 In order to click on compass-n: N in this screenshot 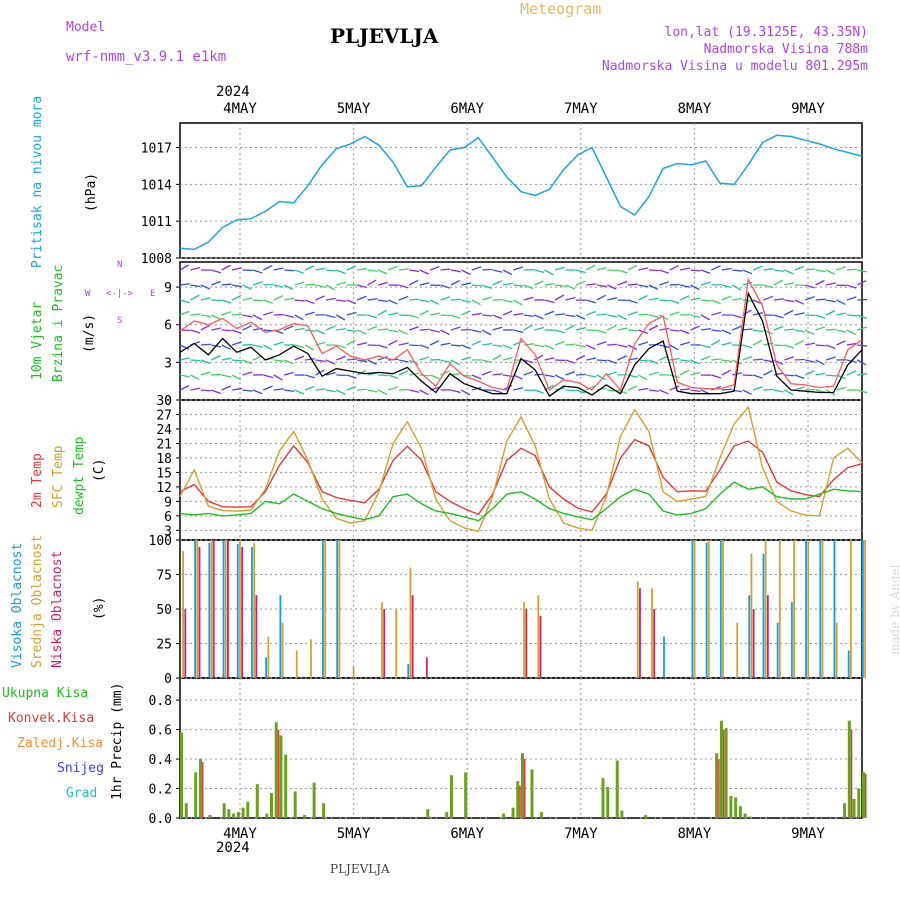, I will do `click(120, 265)`.